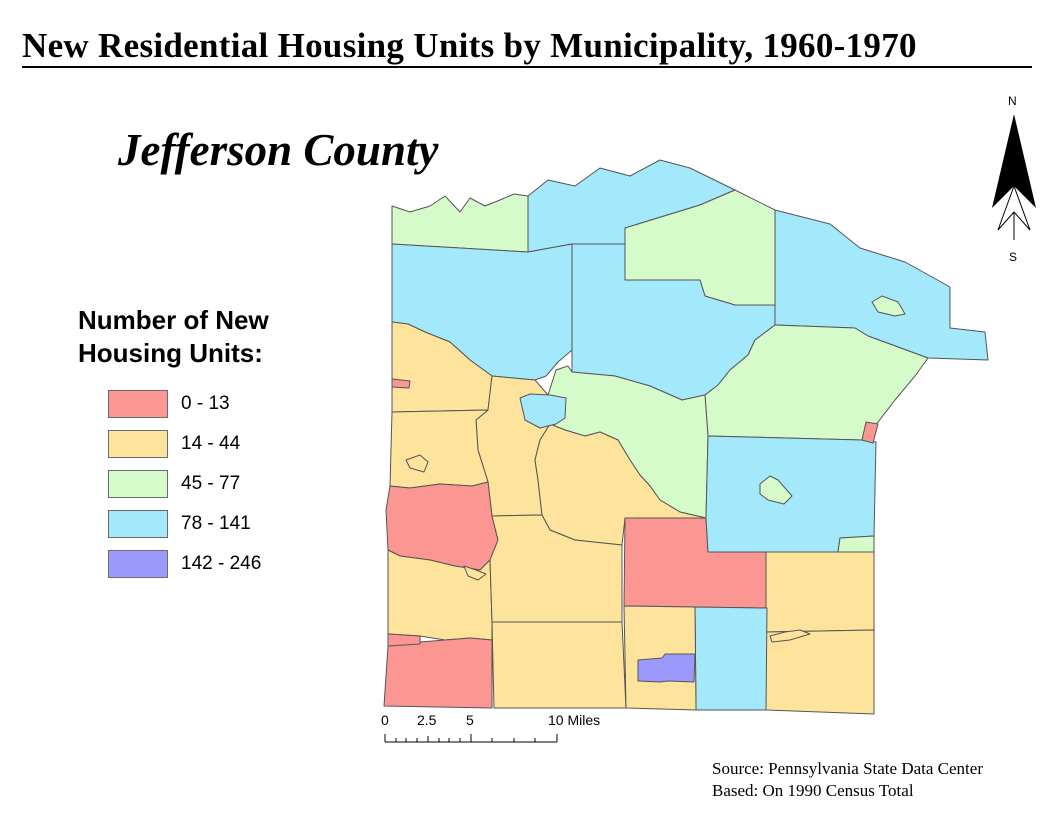 Image resolution: width=1056 pixels, height=816 pixels. I want to click on source-line-2: Based: On 1990 Census Total, so click(813, 790).